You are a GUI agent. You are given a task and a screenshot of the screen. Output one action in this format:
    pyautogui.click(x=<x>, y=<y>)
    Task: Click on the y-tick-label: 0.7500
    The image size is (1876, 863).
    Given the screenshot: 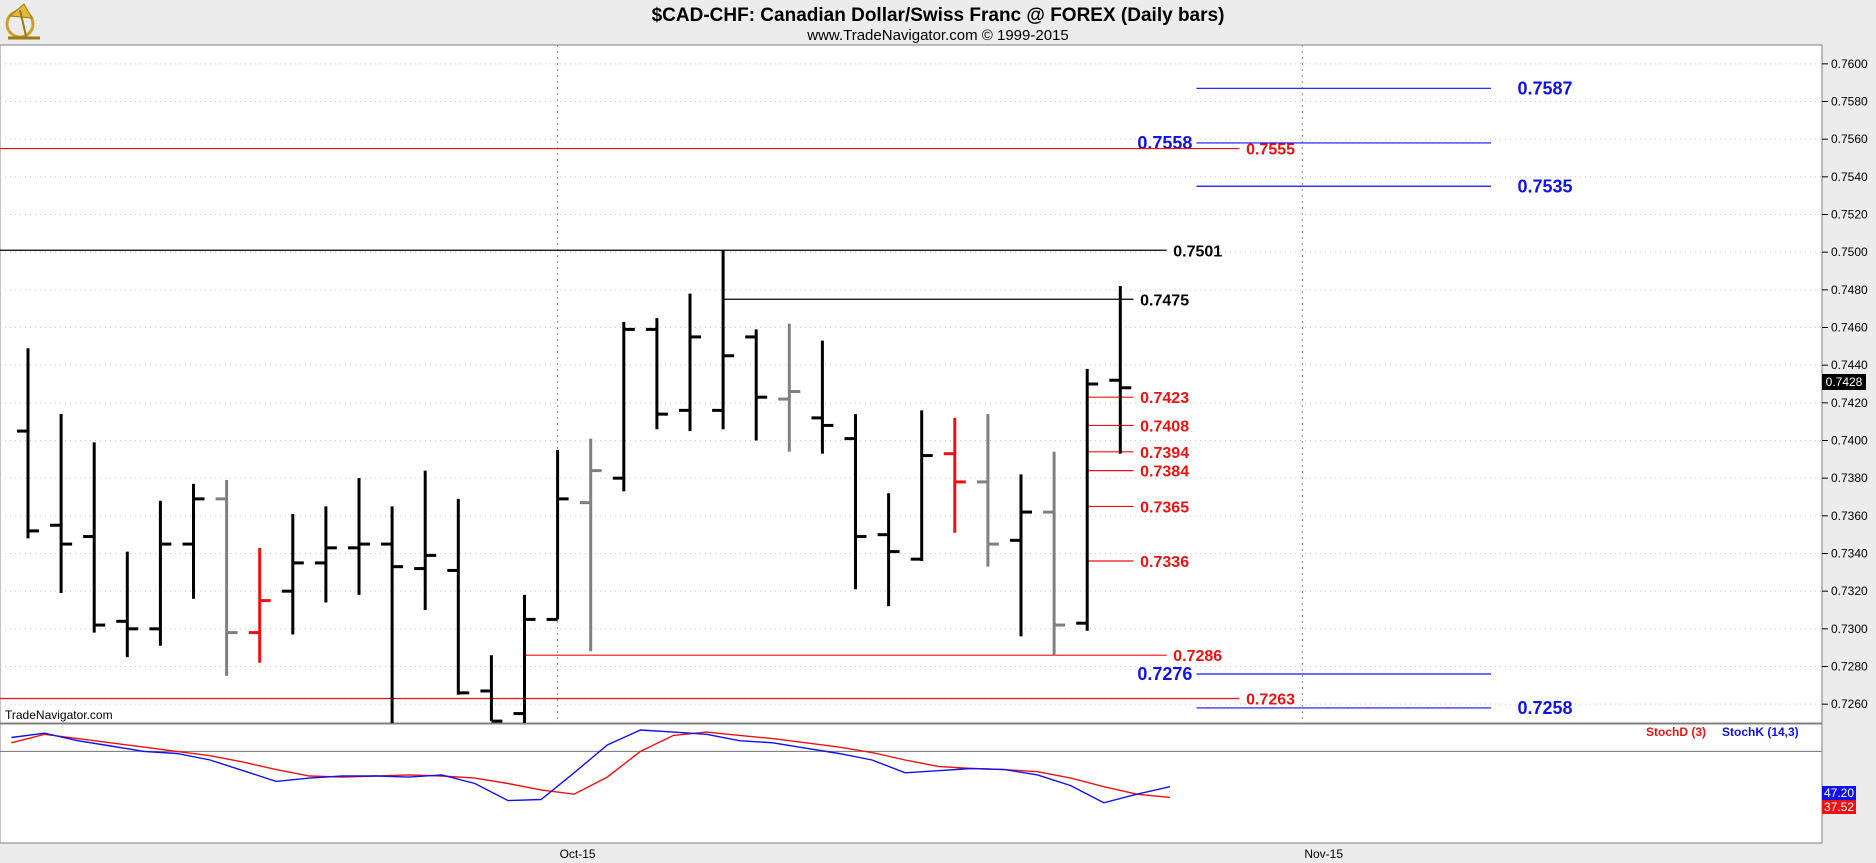 What is the action you would take?
    pyautogui.click(x=1849, y=252)
    